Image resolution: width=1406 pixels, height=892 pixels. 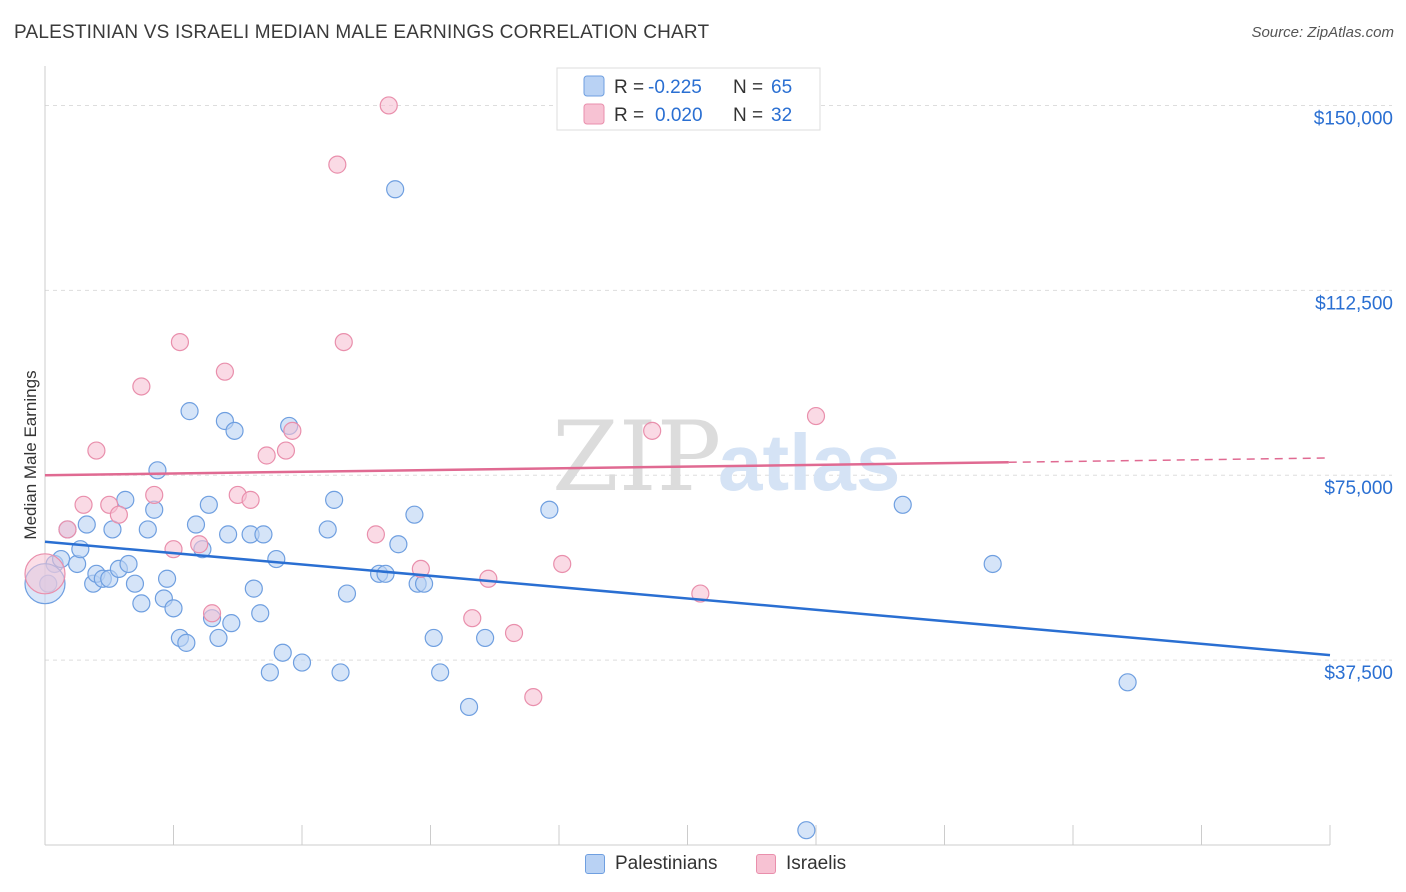 What do you see at coordinates (688, 99) in the screenshot?
I see `legend-top: R = -0.225 N = 65 R = 0.020 N = 32` at bounding box center [688, 99].